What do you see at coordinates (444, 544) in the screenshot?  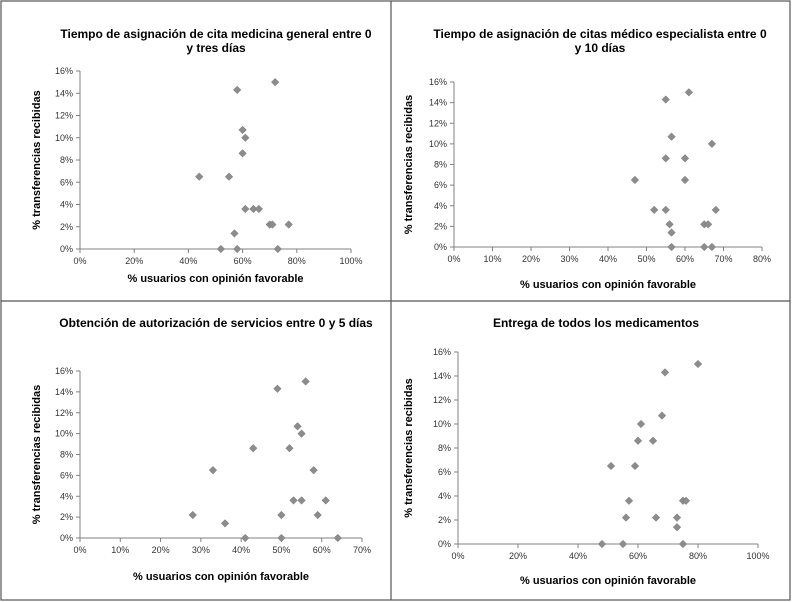 I see `y-tick-label: 0%` at bounding box center [444, 544].